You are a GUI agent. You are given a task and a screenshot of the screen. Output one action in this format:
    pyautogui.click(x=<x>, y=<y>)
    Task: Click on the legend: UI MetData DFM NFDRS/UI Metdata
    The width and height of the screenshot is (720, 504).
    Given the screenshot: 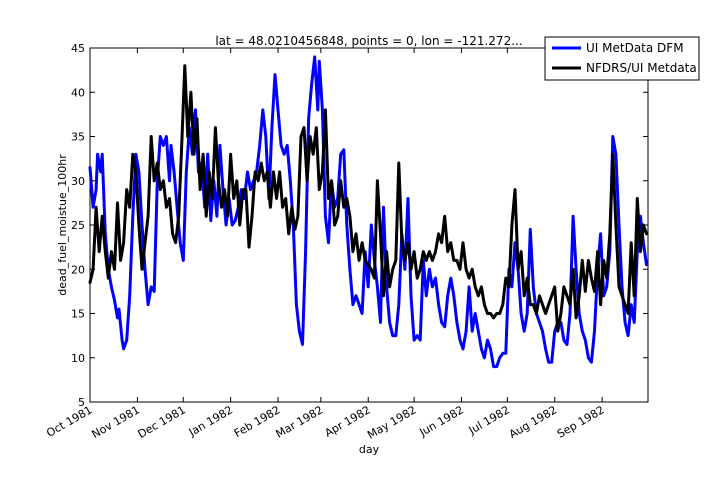 What is the action you would take?
    pyautogui.click(x=622, y=58)
    